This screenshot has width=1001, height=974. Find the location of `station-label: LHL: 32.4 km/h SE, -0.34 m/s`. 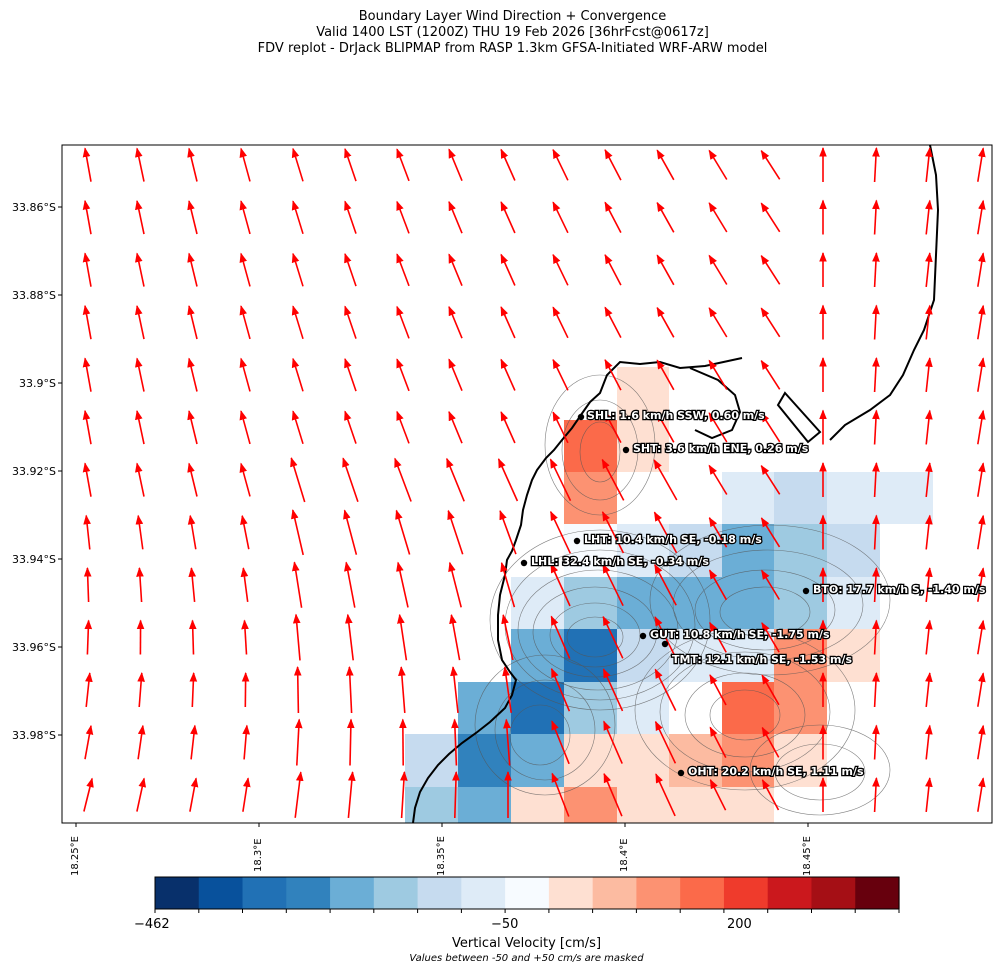

station-label: LHL: 32.4 km/h SE, -0.34 m/s is located at coordinates (620, 561).